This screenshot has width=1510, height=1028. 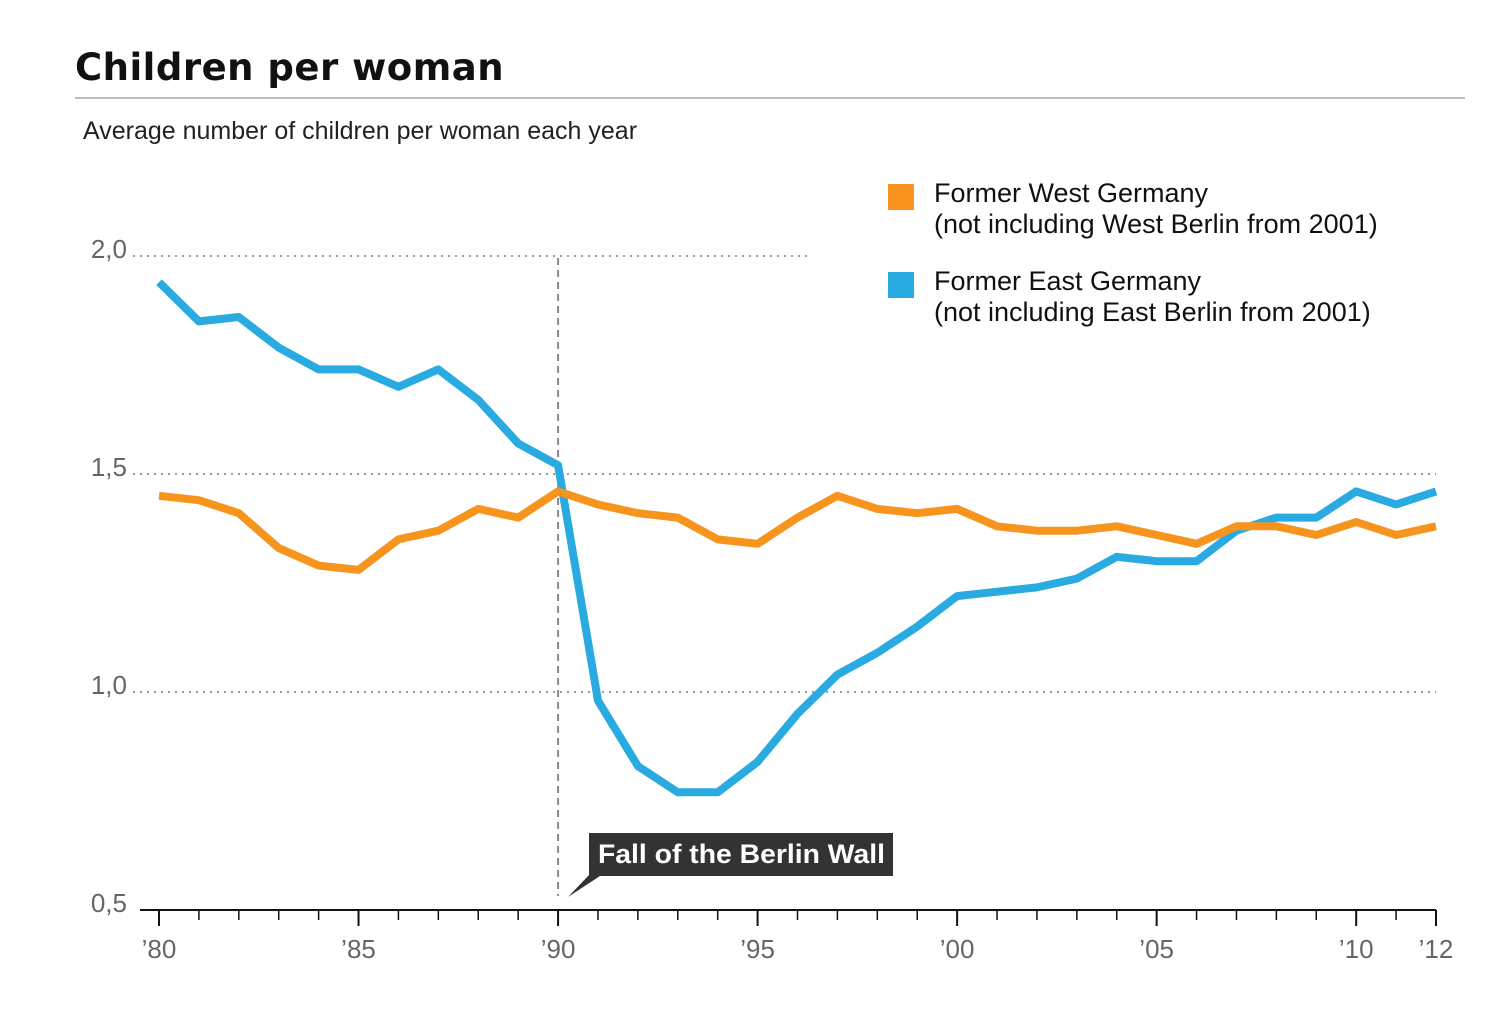 What do you see at coordinates (1156, 949) in the screenshot?
I see `x-tick-label: ’05` at bounding box center [1156, 949].